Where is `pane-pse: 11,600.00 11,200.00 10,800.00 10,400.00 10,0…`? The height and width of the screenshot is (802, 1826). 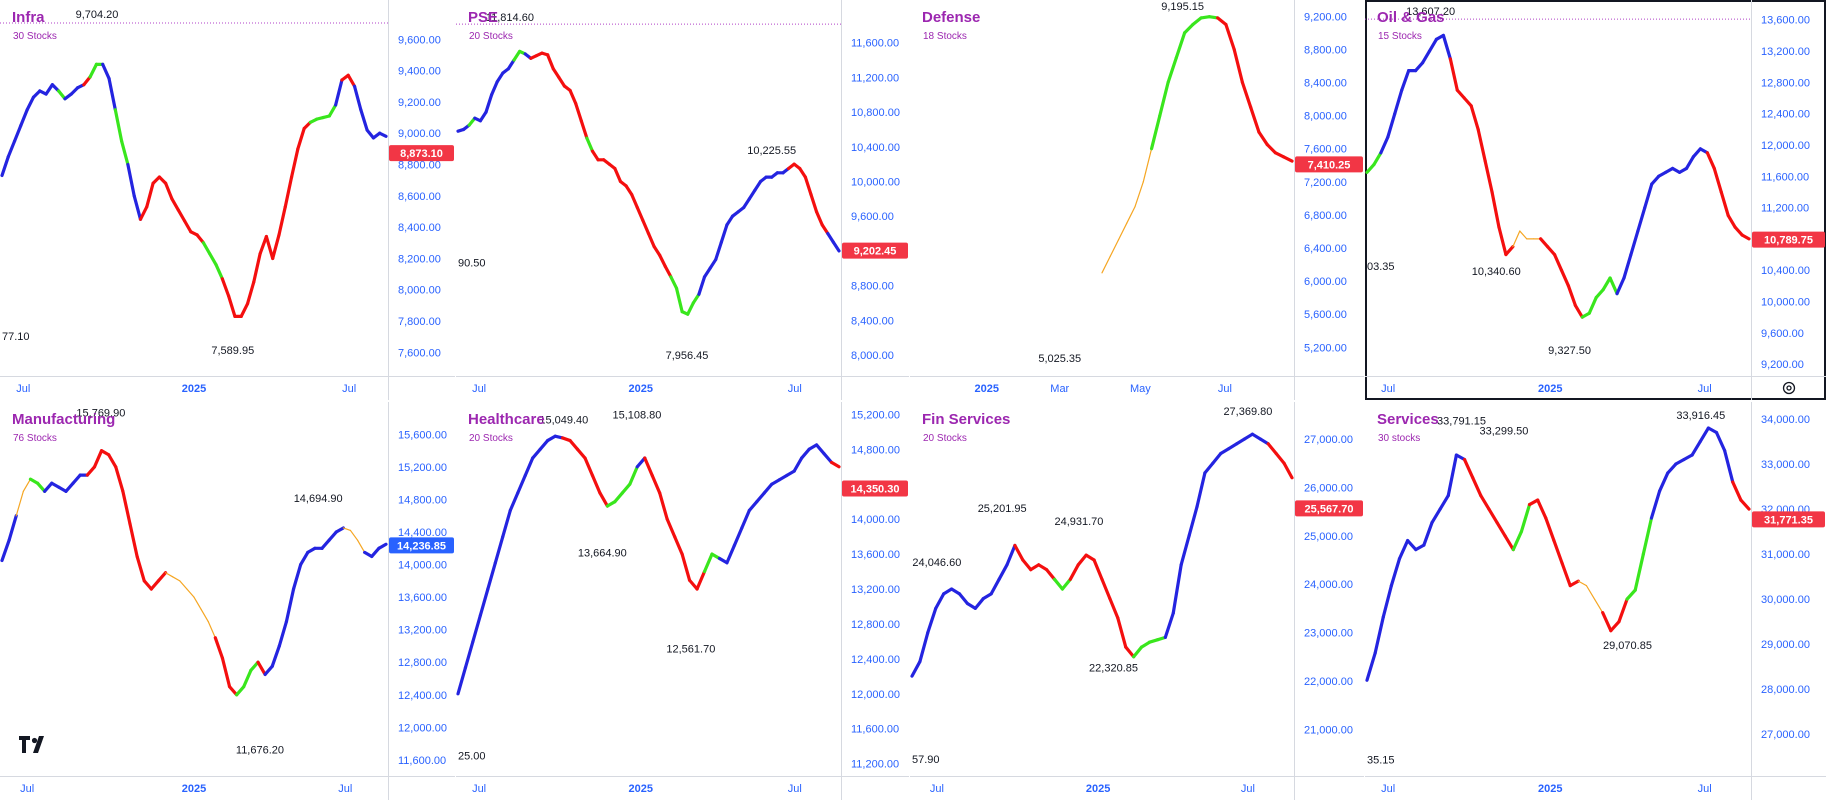
pane-pse: 11,600.00 11,200.00 10,800.00 10,400.00 10,0… is located at coordinates (682, 200).